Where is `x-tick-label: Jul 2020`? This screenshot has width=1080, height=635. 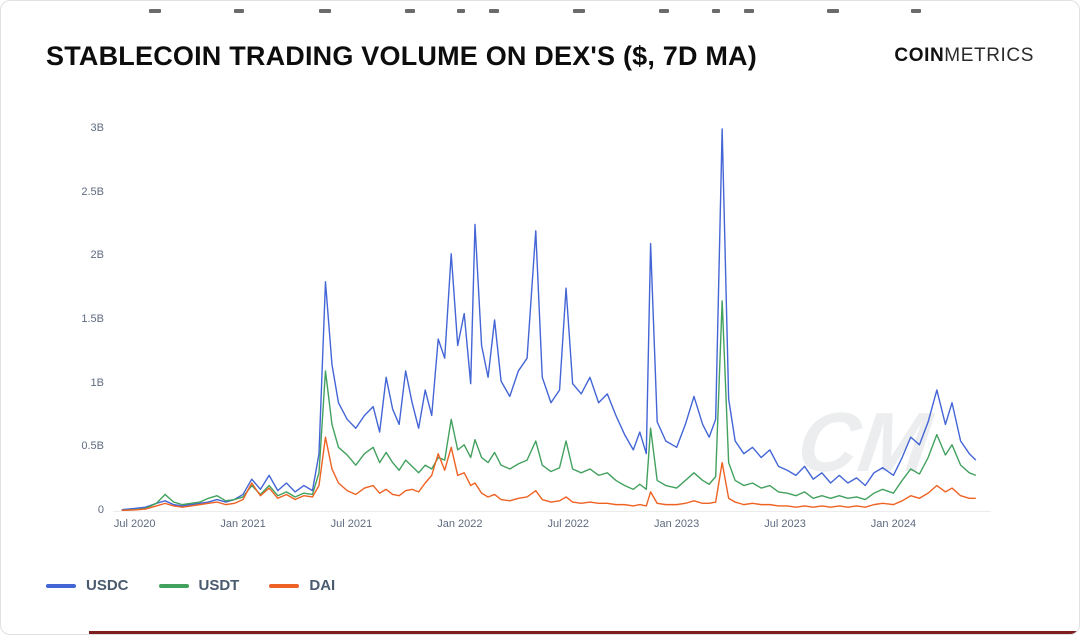
x-tick-label: Jul 2020 is located at coordinates (134, 524).